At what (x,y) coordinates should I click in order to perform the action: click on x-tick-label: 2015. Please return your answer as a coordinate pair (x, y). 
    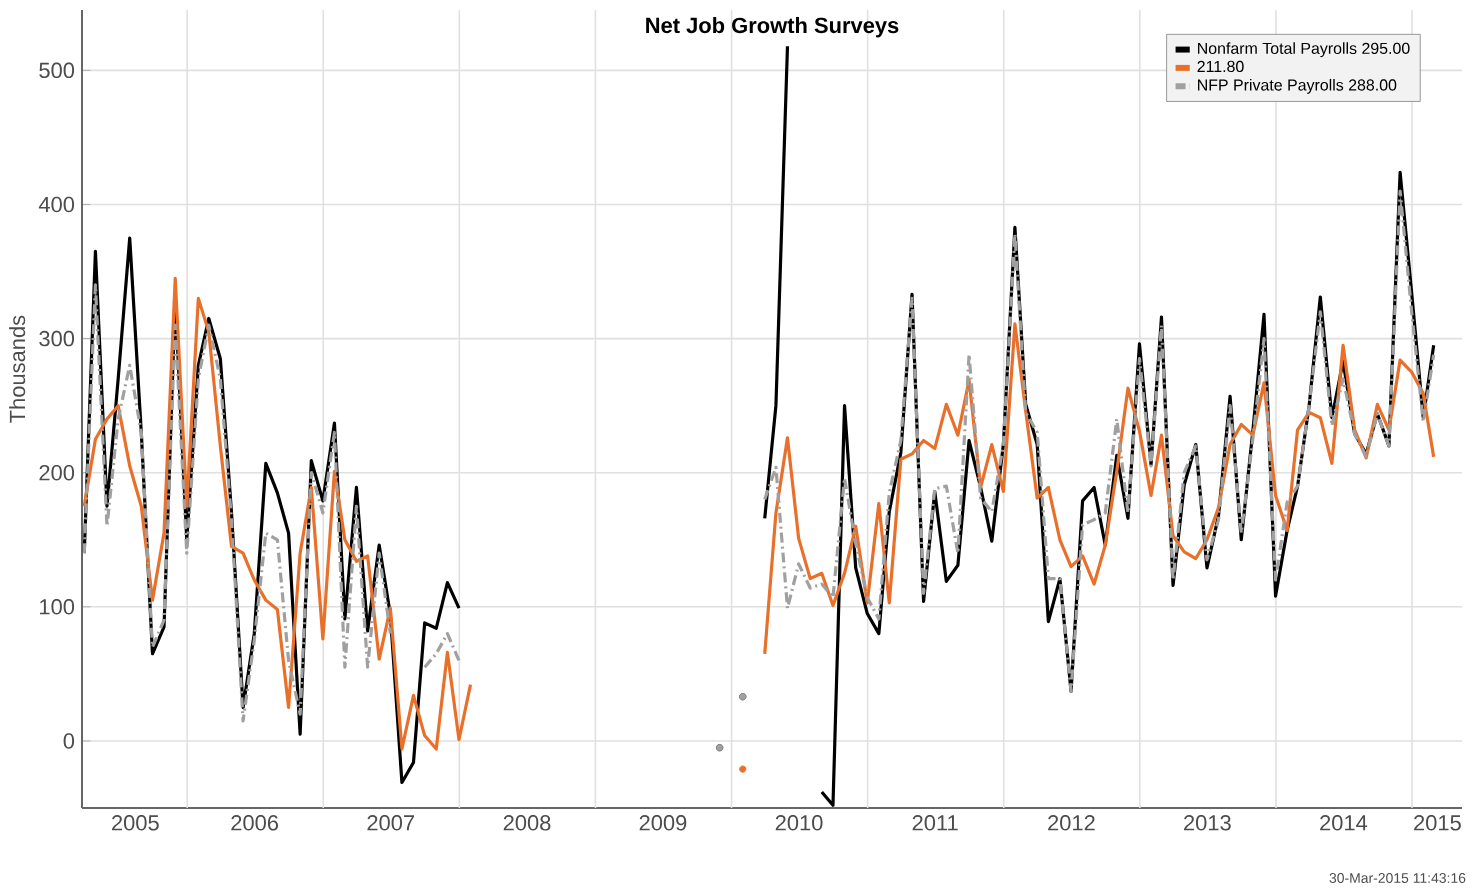
    Looking at the image, I should click on (1437, 823).